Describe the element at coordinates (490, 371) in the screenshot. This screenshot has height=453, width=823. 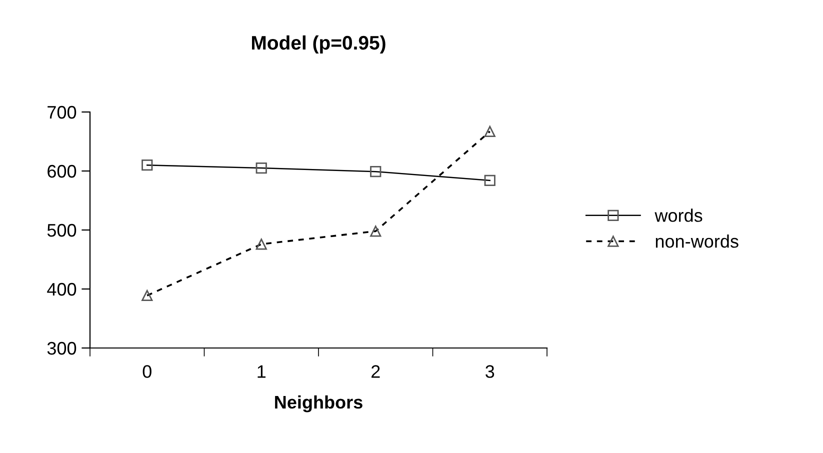
I see `x-tick-label: 3` at that location.